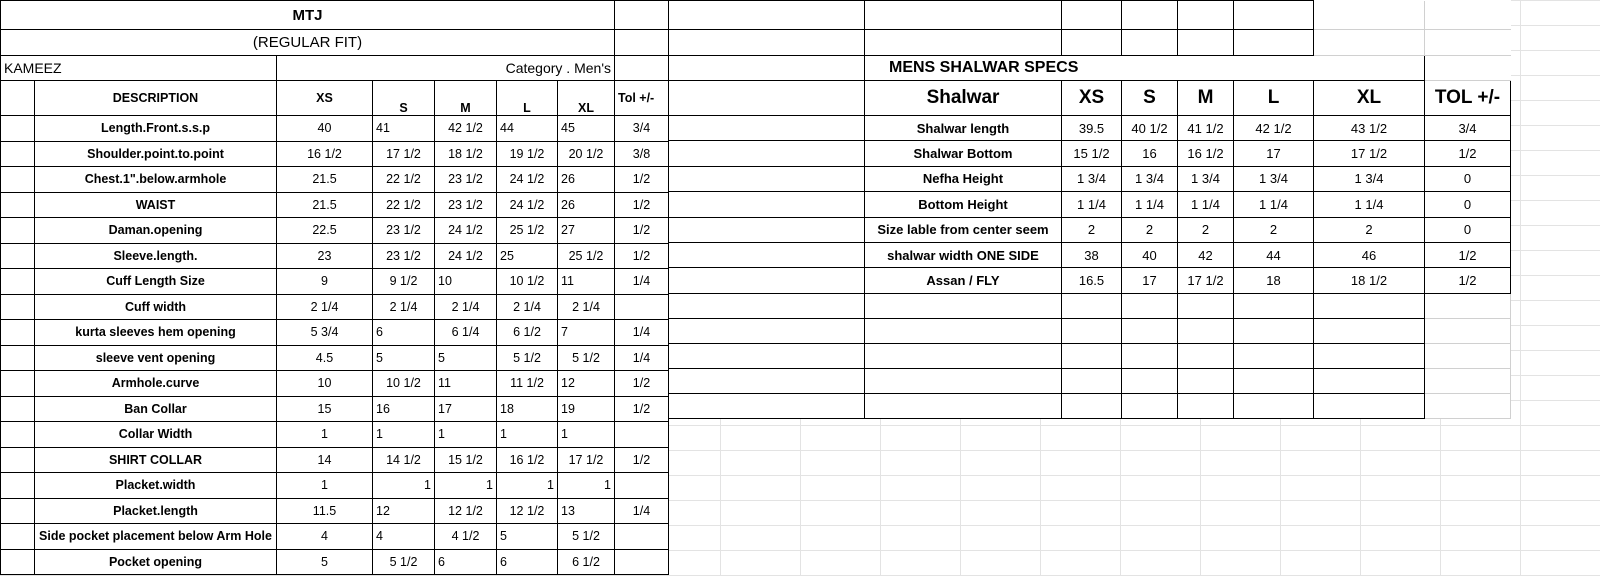 This screenshot has width=1600, height=576. I want to click on row-label: Bottom Height, so click(963, 204).